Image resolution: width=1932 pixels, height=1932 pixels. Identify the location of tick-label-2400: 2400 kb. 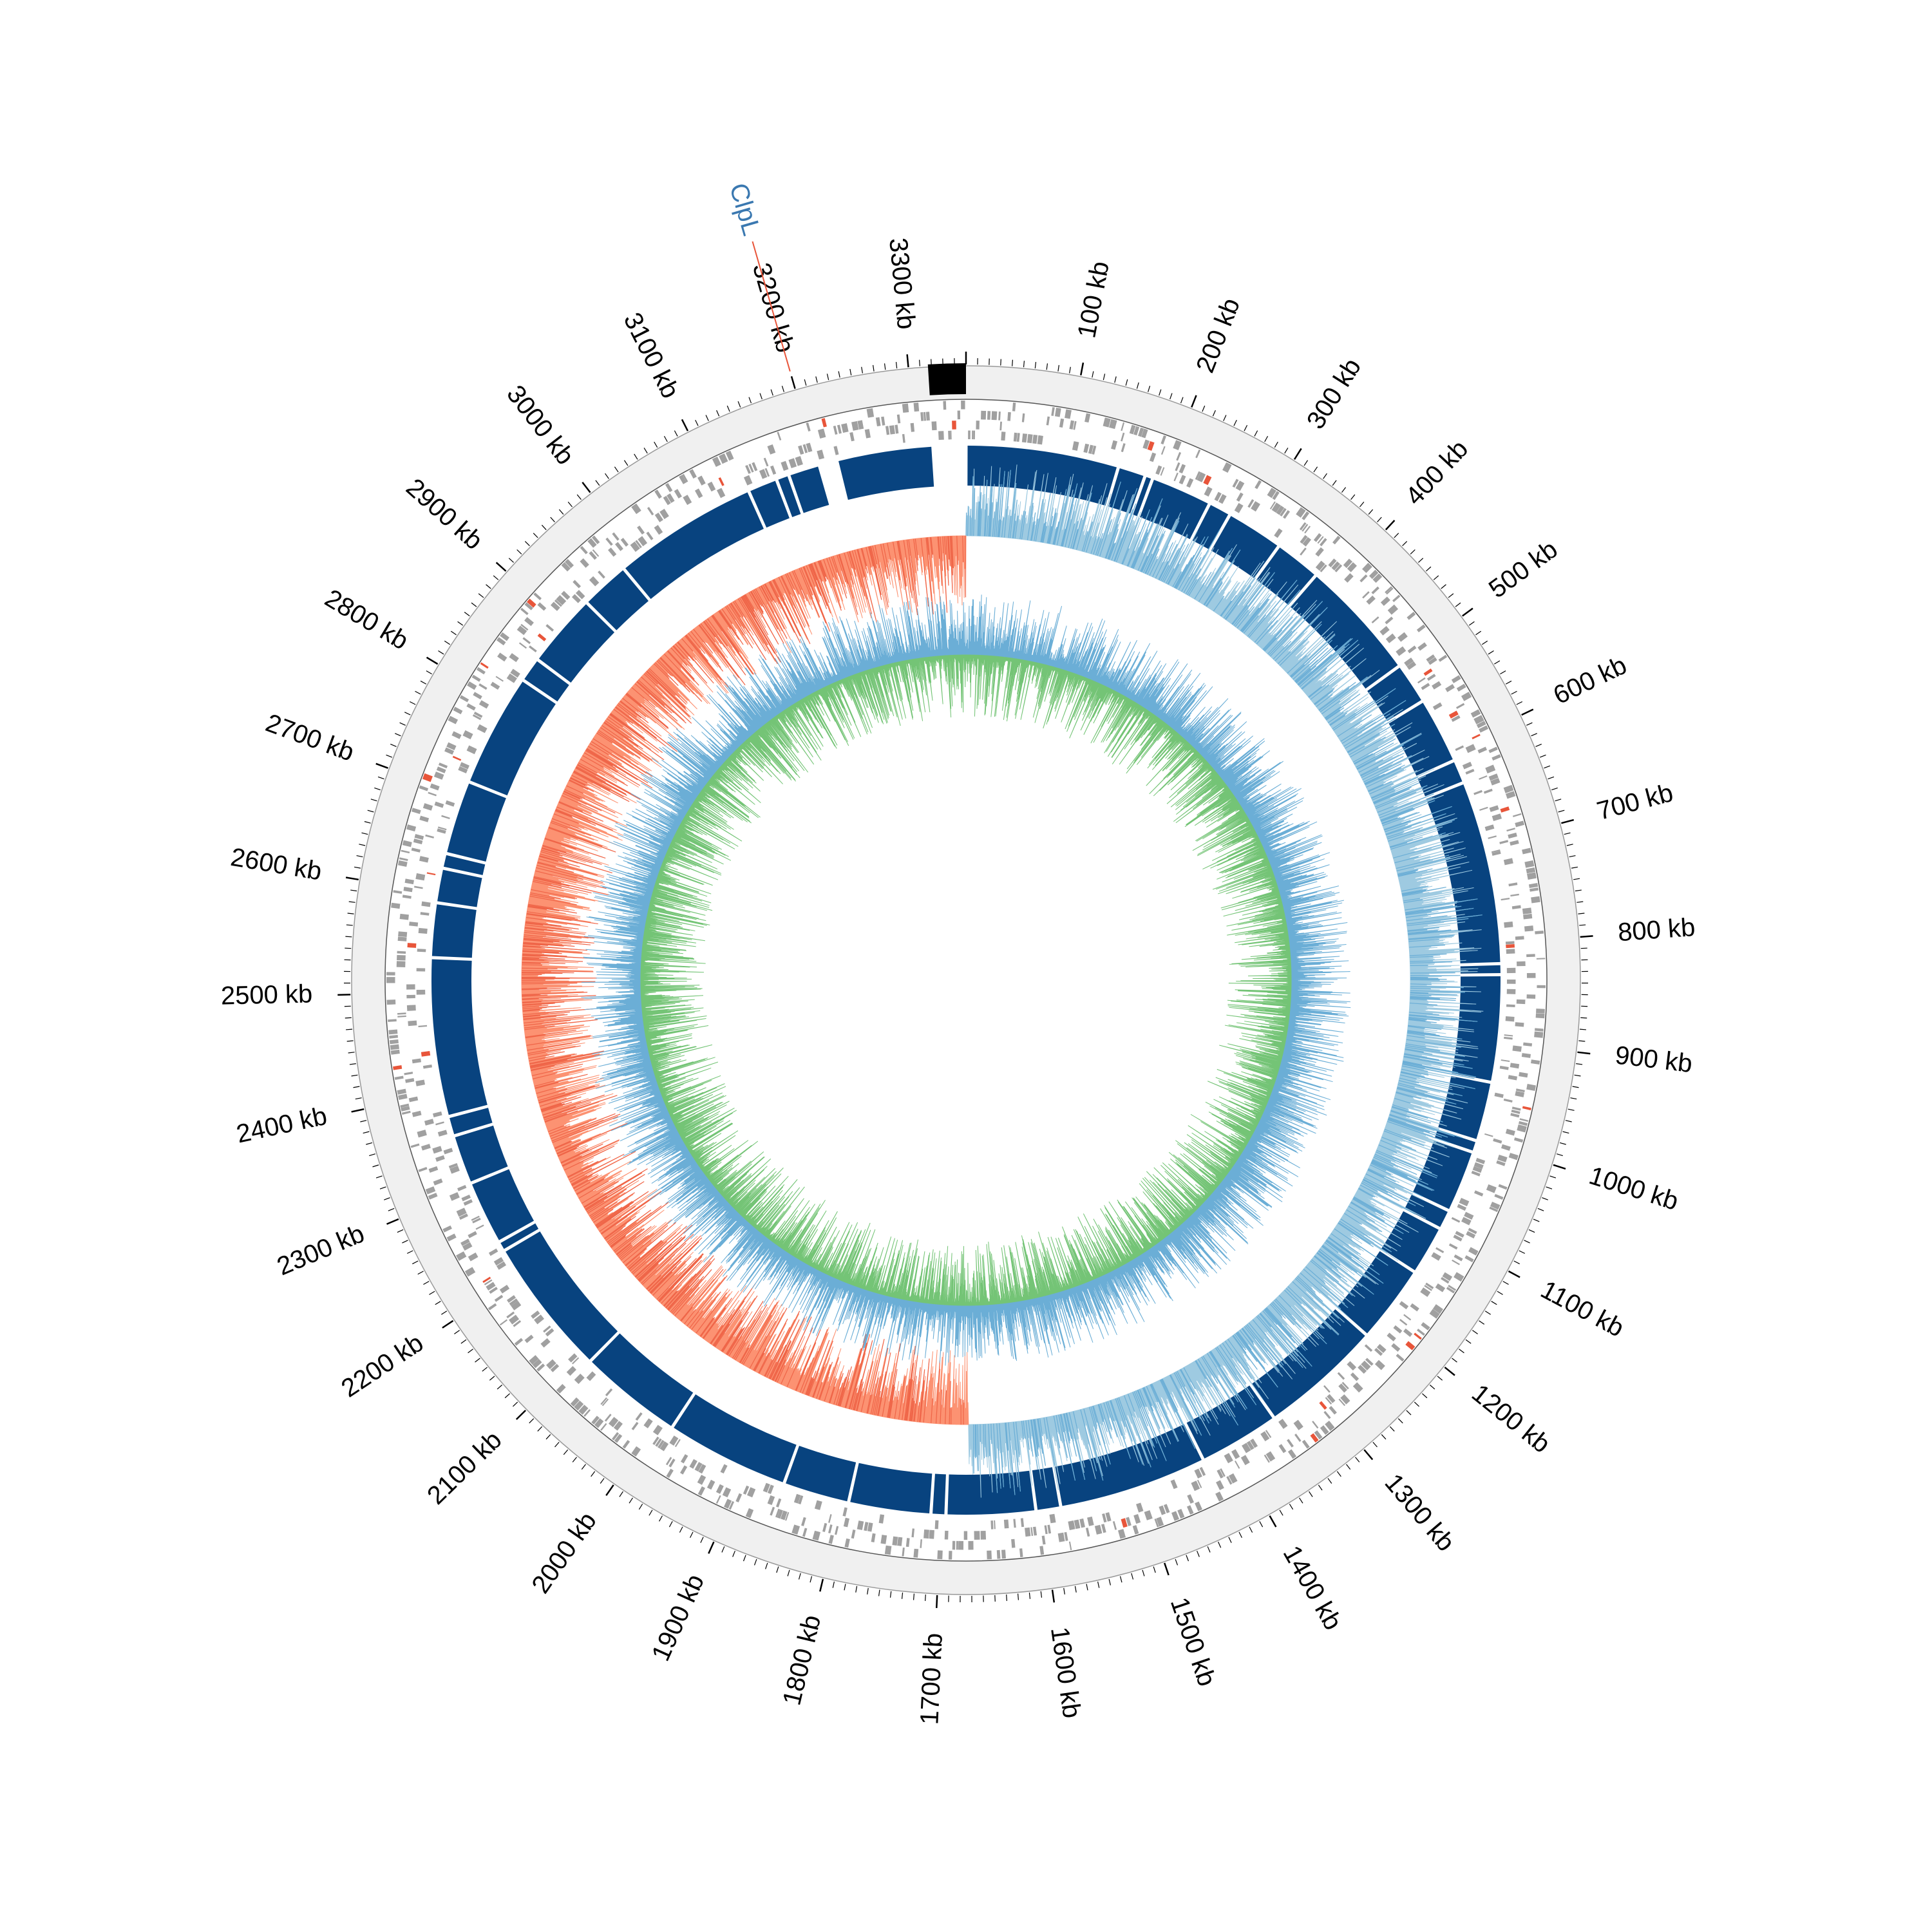
(281, 1125).